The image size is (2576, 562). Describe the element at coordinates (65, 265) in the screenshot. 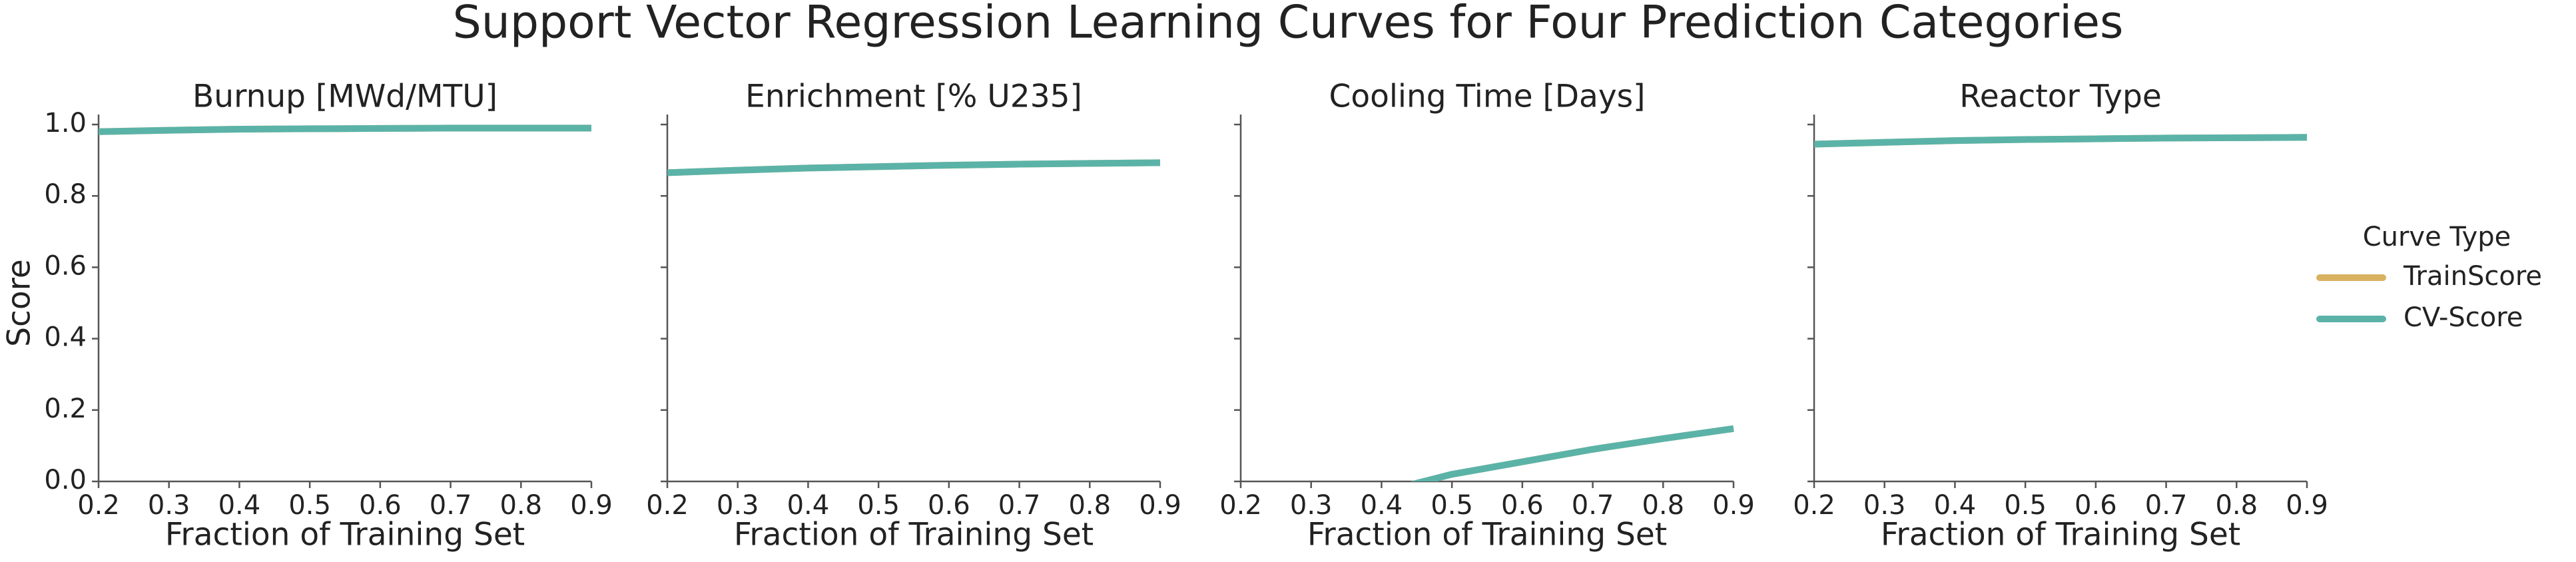

I see `y-tick-label: 0.6` at that location.